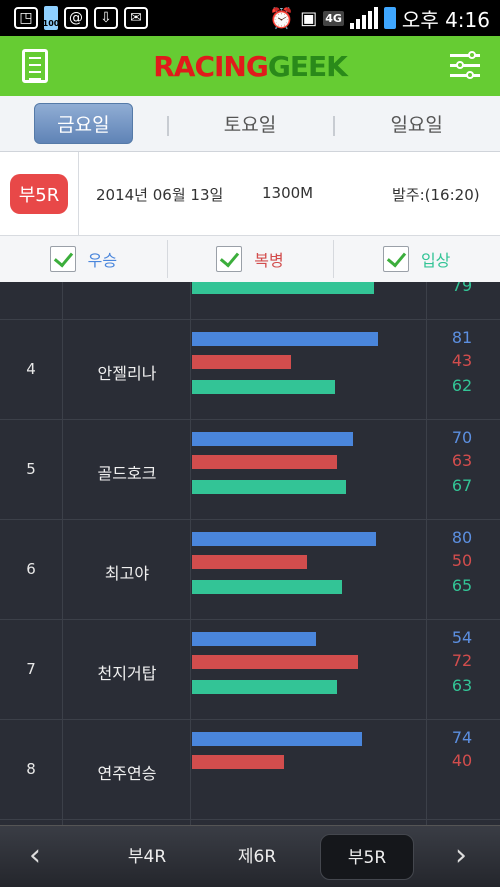 This screenshot has height=887, width=500. What do you see at coordinates (76, 18) in the screenshot?
I see `at-sign-icon: @` at bounding box center [76, 18].